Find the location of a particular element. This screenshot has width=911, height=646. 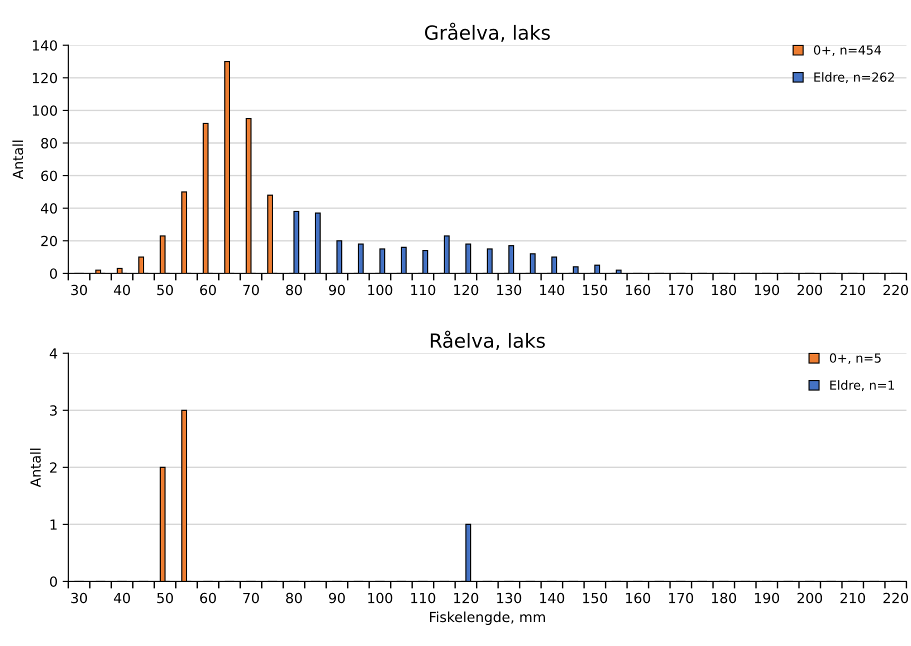

y-tick-label: 80 is located at coordinates (49, 143).